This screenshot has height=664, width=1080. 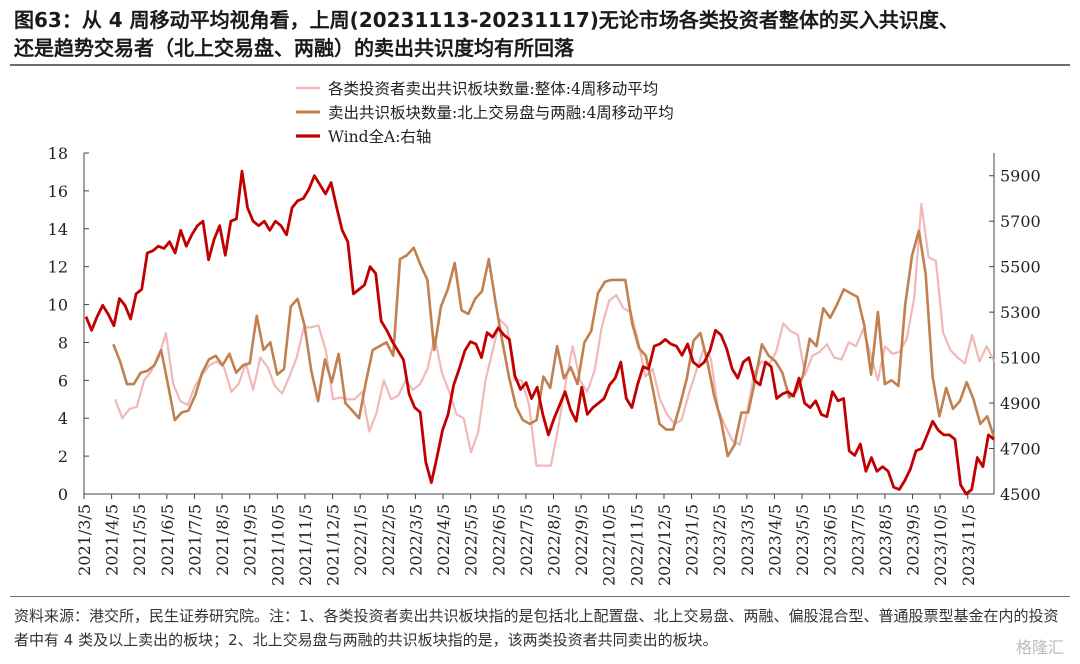 What do you see at coordinates (664, 545) in the screenshot?
I see `x-tick-label: 2022/12/5` at bounding box center [664, 545].